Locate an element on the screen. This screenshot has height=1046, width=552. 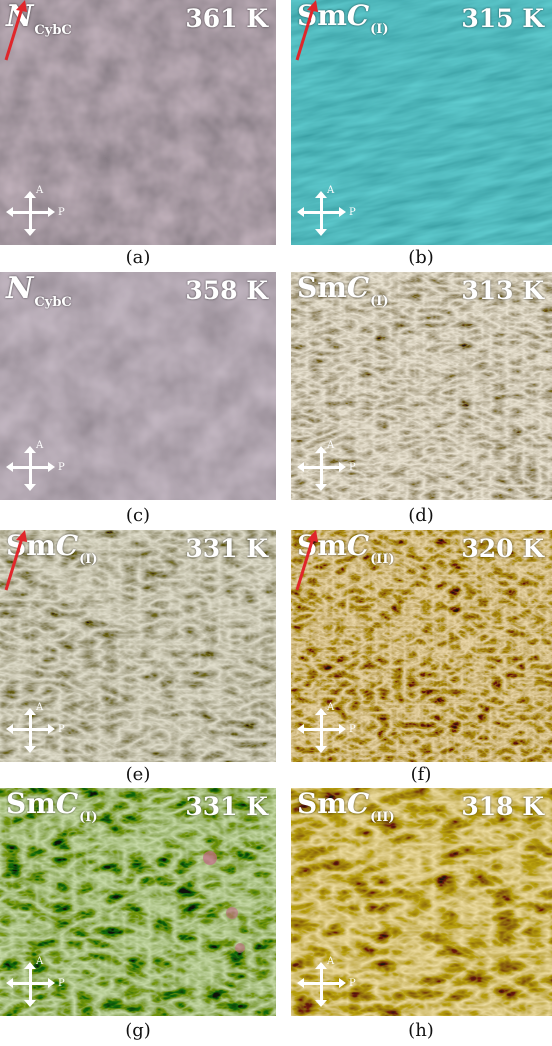
texture-image-g is located at coordinates (138, 902).